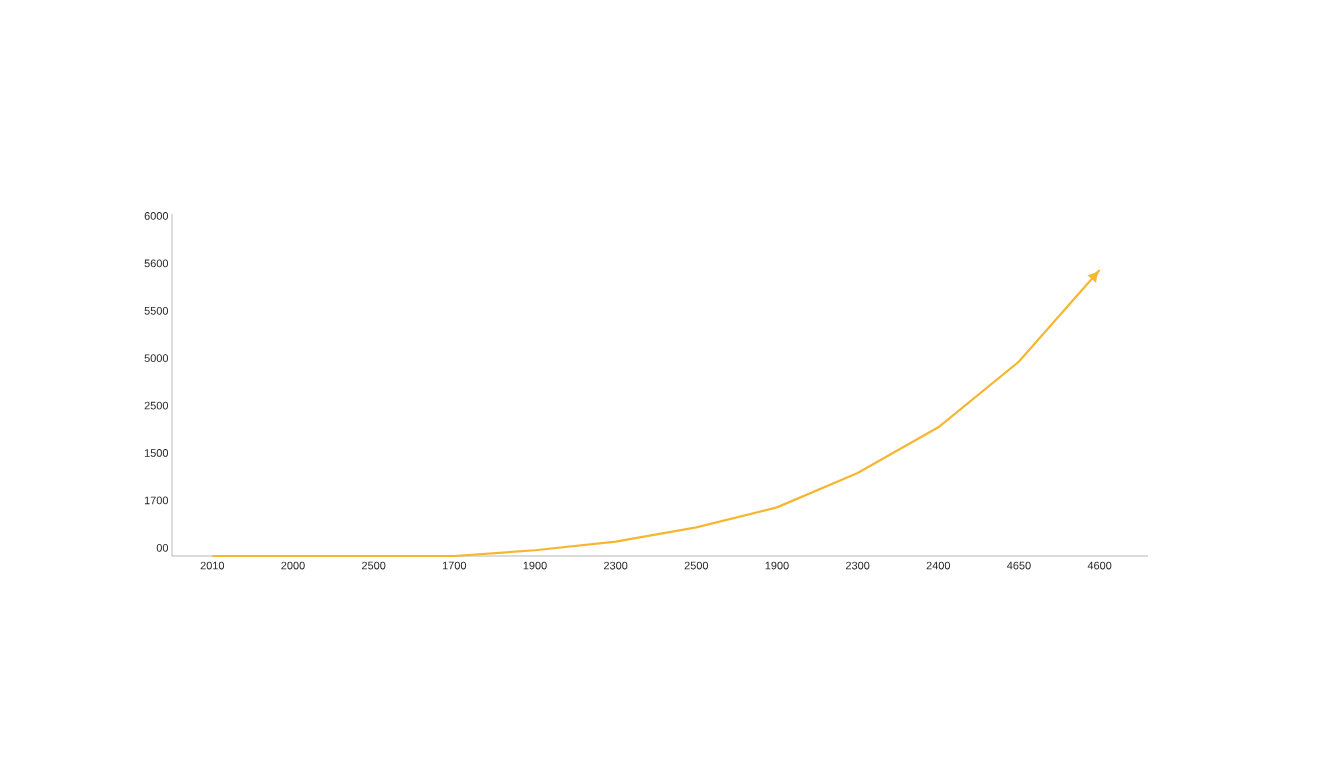  What do you see at coordinates (1019, 565) in the screenshot?
I see `x-tick-label: 4650` at bounding box center [1019, 565].